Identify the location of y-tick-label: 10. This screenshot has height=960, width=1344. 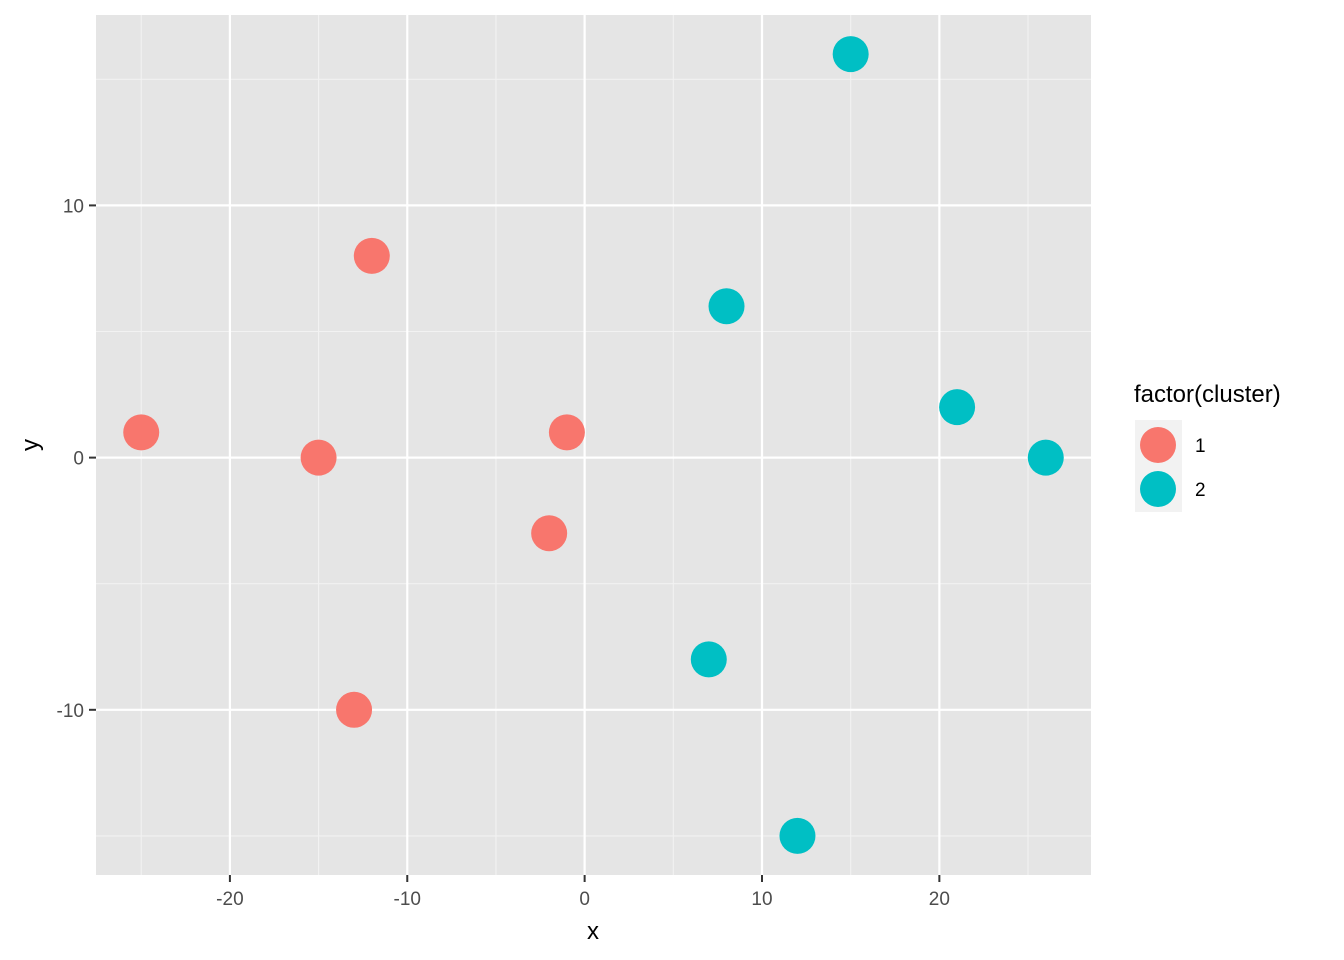
(73, 206).